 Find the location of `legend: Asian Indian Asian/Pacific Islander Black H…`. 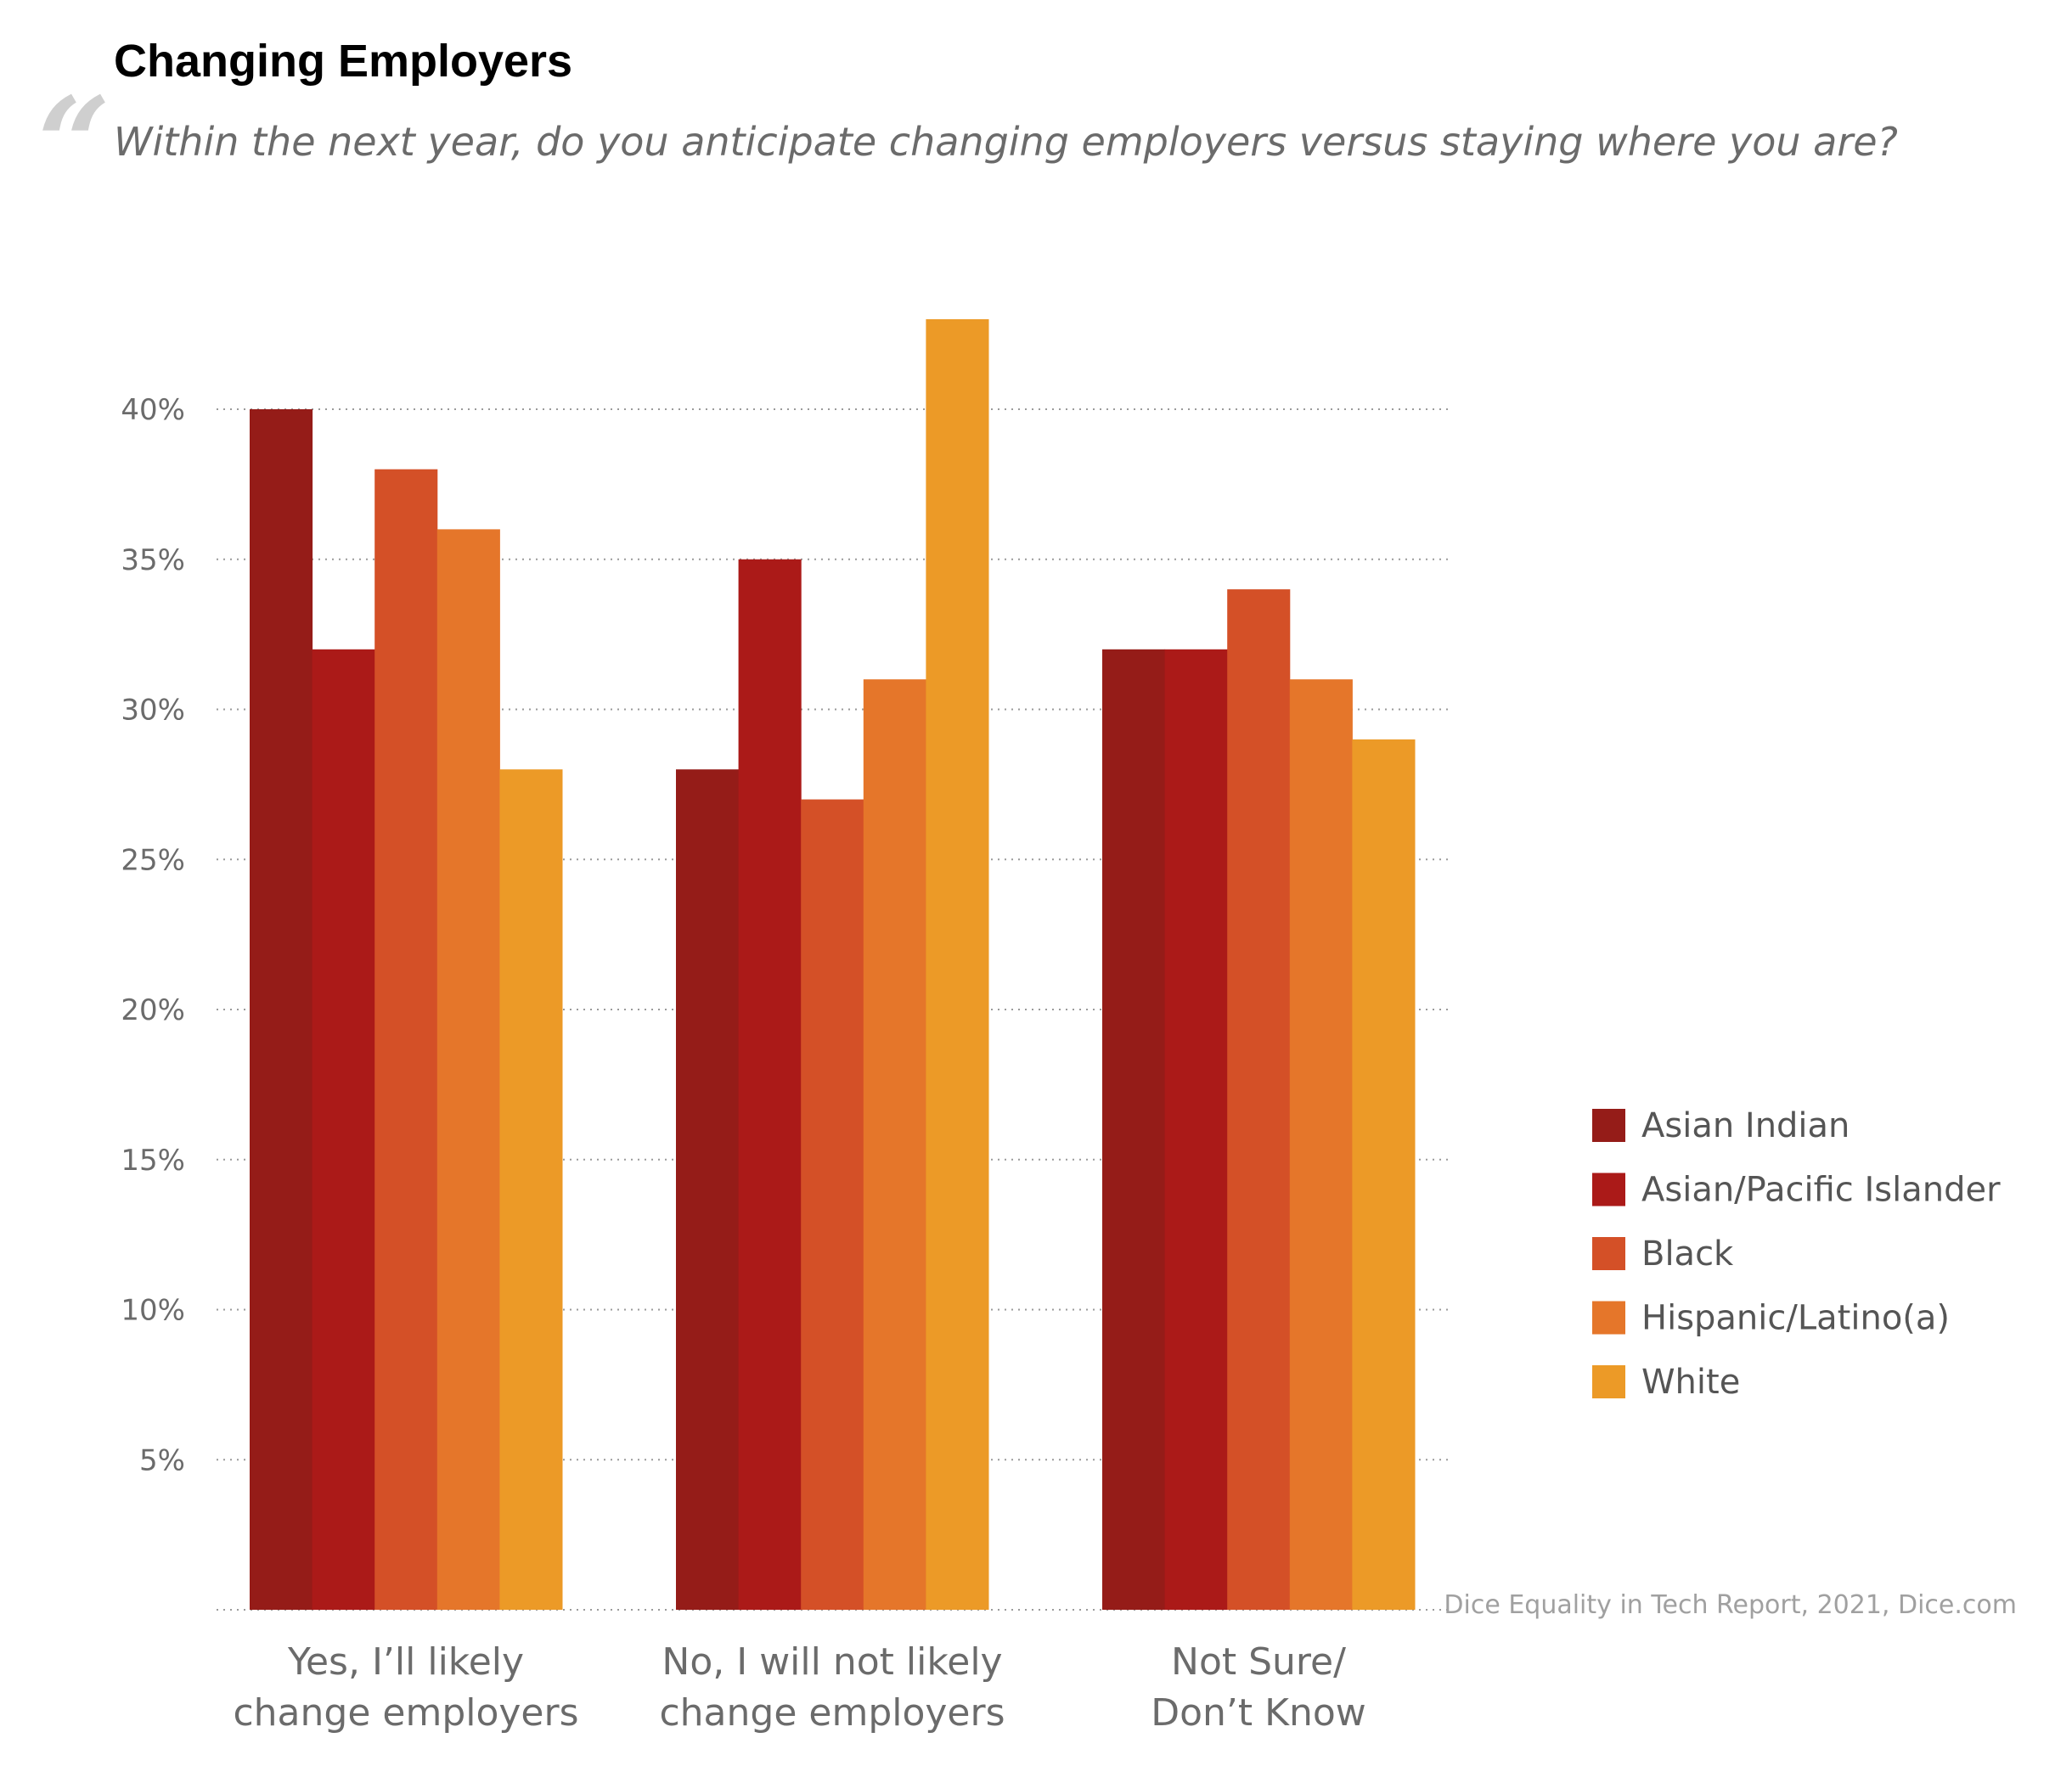

legend: Asian Indian Asian/Pacific Islander Black H… is located at coordinates (1797, 1254).